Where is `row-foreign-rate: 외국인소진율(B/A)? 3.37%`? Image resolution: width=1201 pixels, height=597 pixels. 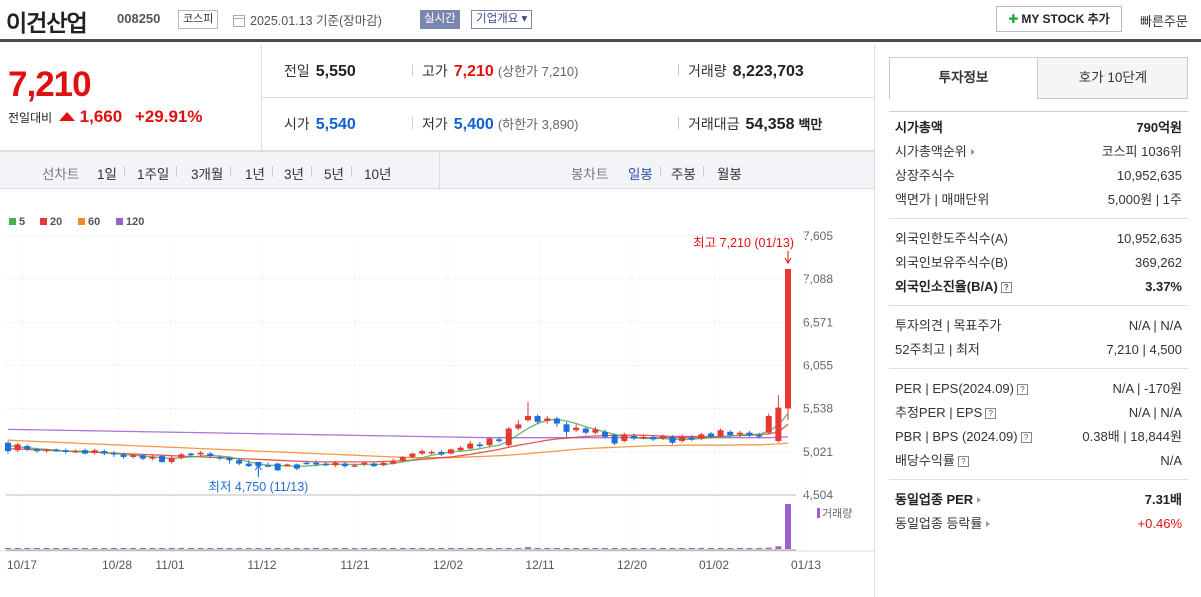
row-foreign-rate: 외국인소진율(B/A)? 3.37% is located at coordinates (1038, 287).